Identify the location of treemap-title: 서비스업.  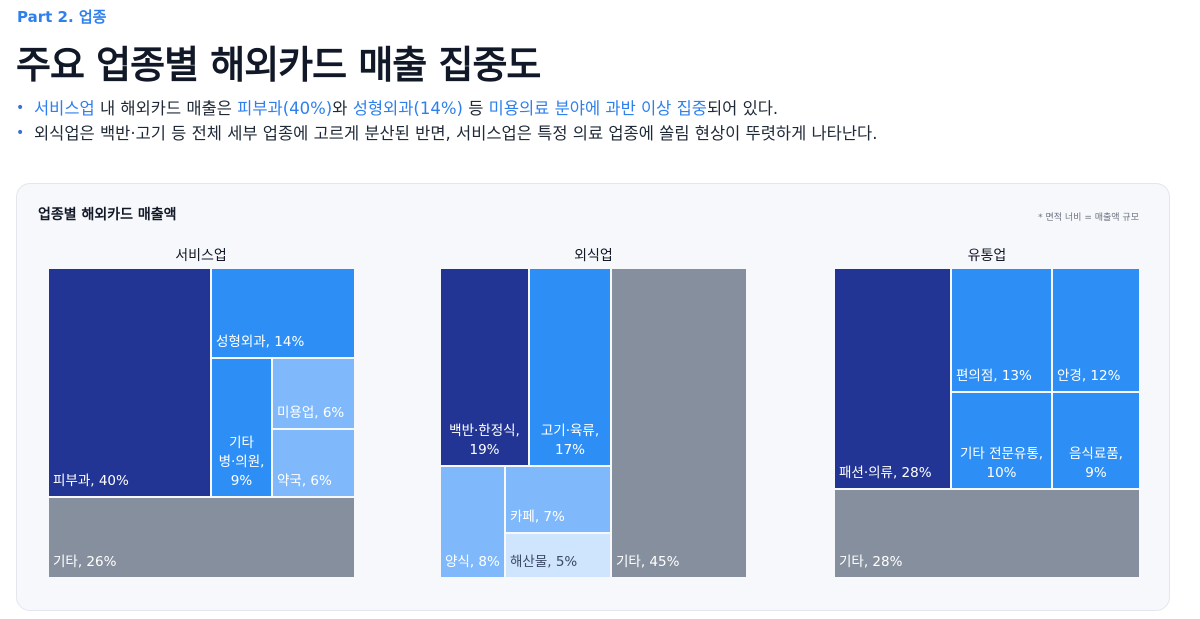
(201, 256).